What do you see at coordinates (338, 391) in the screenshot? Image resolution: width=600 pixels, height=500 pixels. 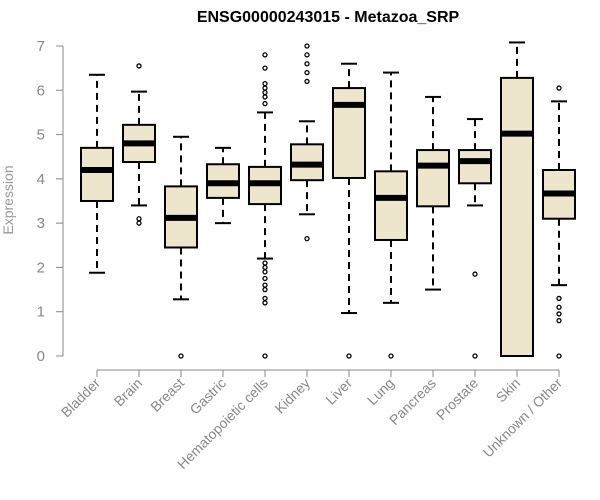 I see `x-tick-label: Liver` at bounding box center [338, 391].